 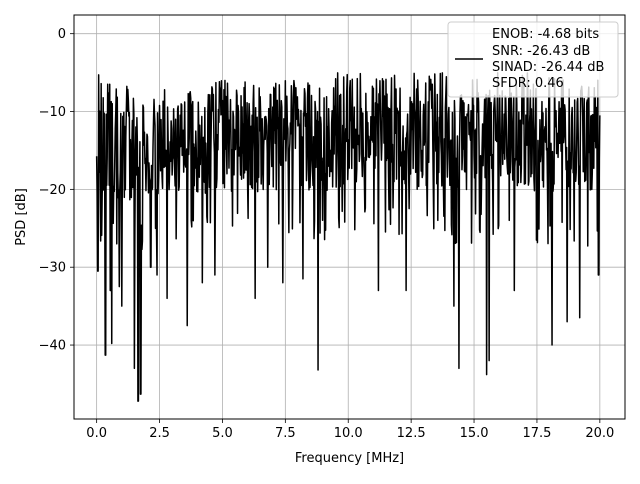 What do you see at coordinates (536, 433) in the screenshot?
I see `x-tick-label: 17.5` at bounding box center [536, 433].